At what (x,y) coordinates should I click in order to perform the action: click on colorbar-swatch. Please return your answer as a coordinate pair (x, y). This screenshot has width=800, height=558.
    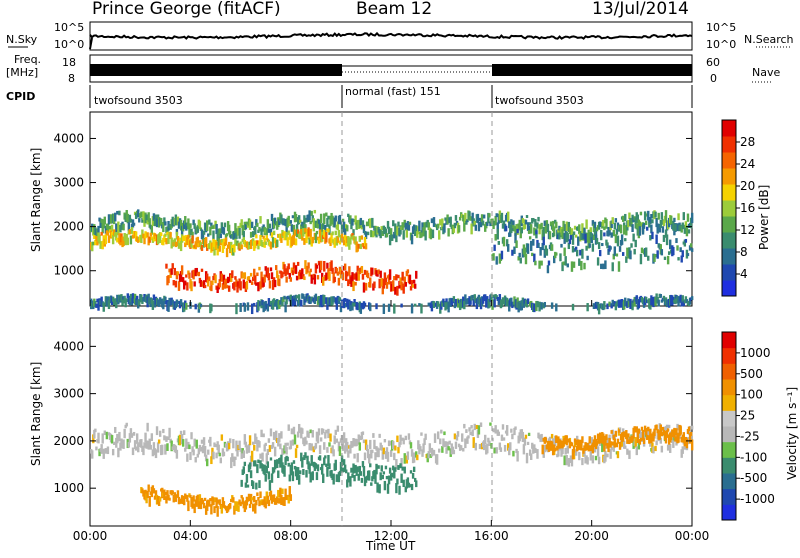
    Looking at the image, I should click on (729, 288).